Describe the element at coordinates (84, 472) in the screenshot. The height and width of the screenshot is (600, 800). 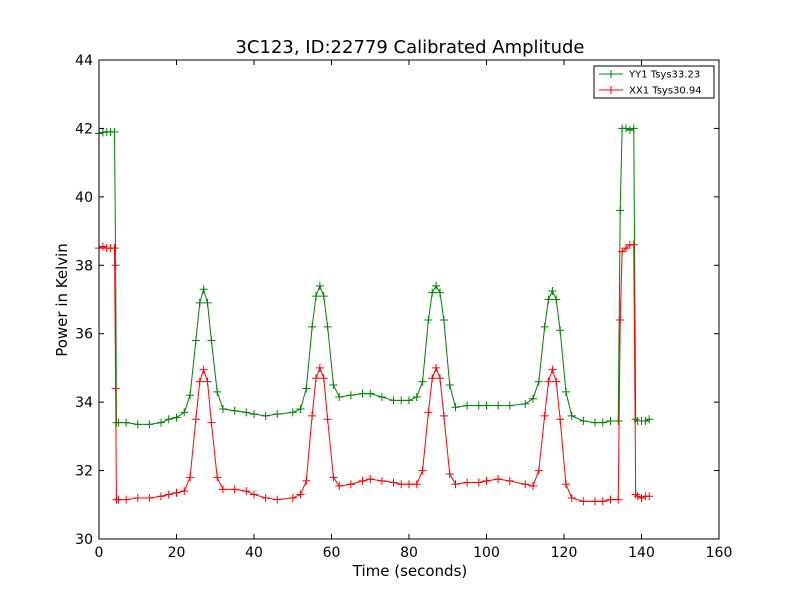
I see `y-tick-label: 32` at that location.